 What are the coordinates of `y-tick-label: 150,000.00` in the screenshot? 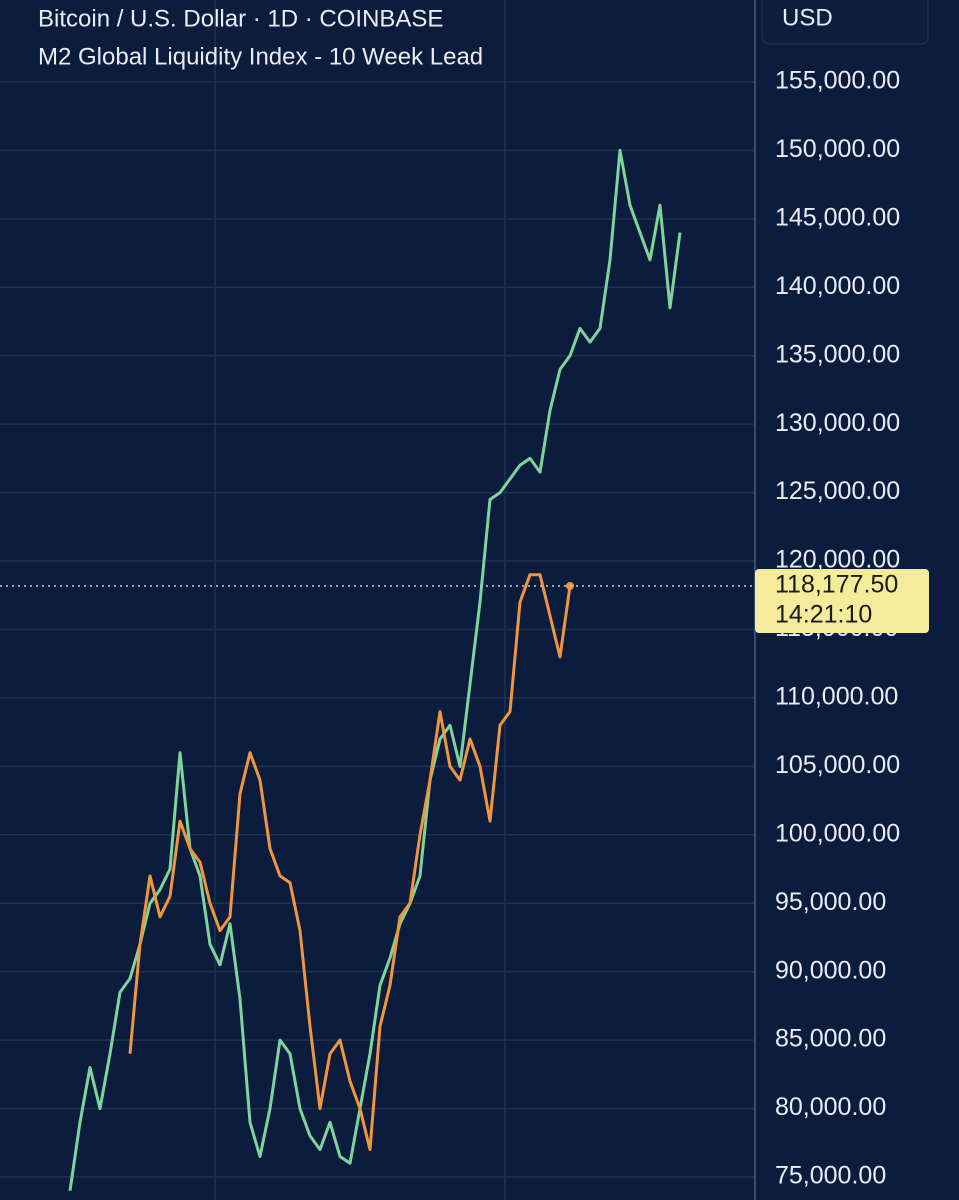 It's located at (837, 149).